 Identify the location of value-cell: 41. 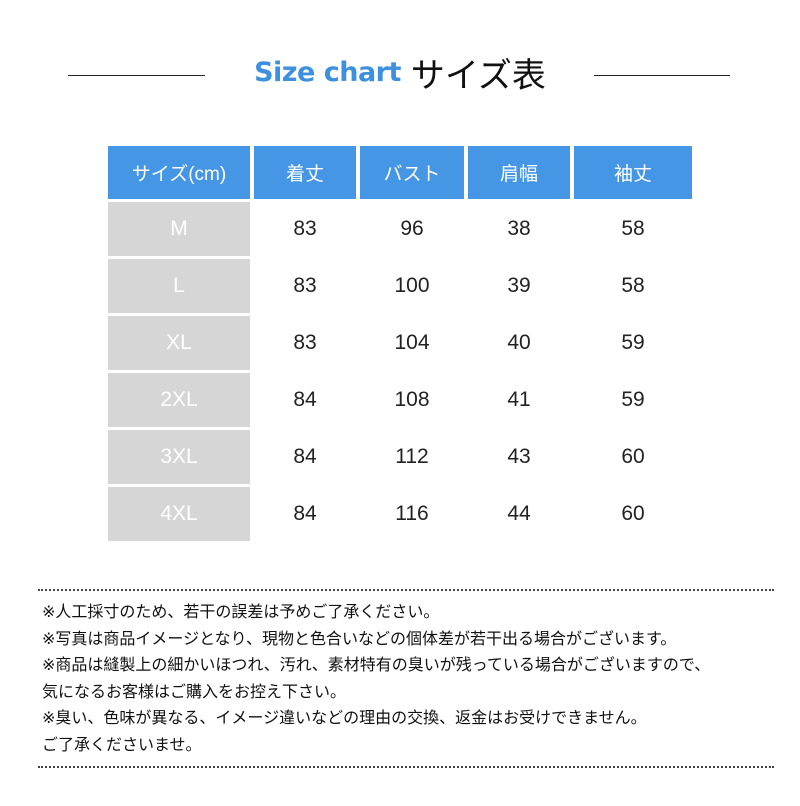
(519, 399).